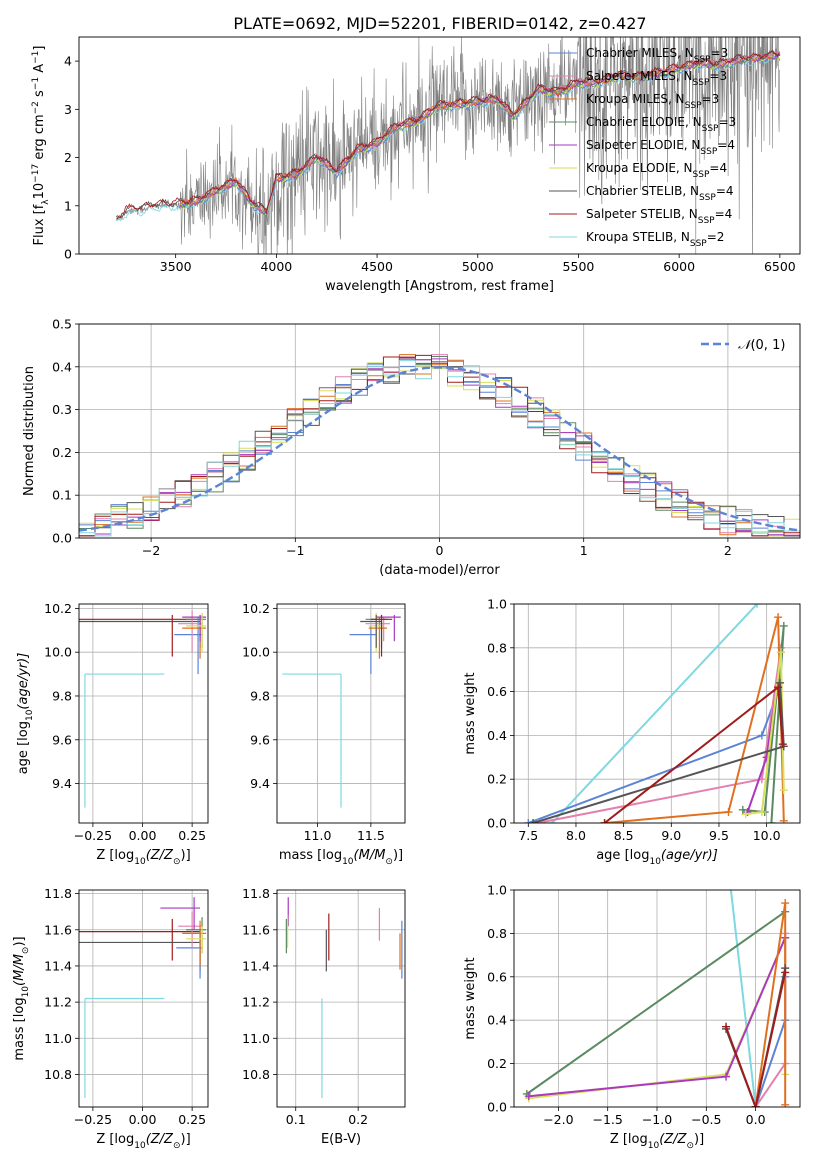 The width and height of the screenshot is (819, 1170). Describe the element at coordinates (256, 652) in the screenshot. I see `y-tick-label: 10.0` at that location.